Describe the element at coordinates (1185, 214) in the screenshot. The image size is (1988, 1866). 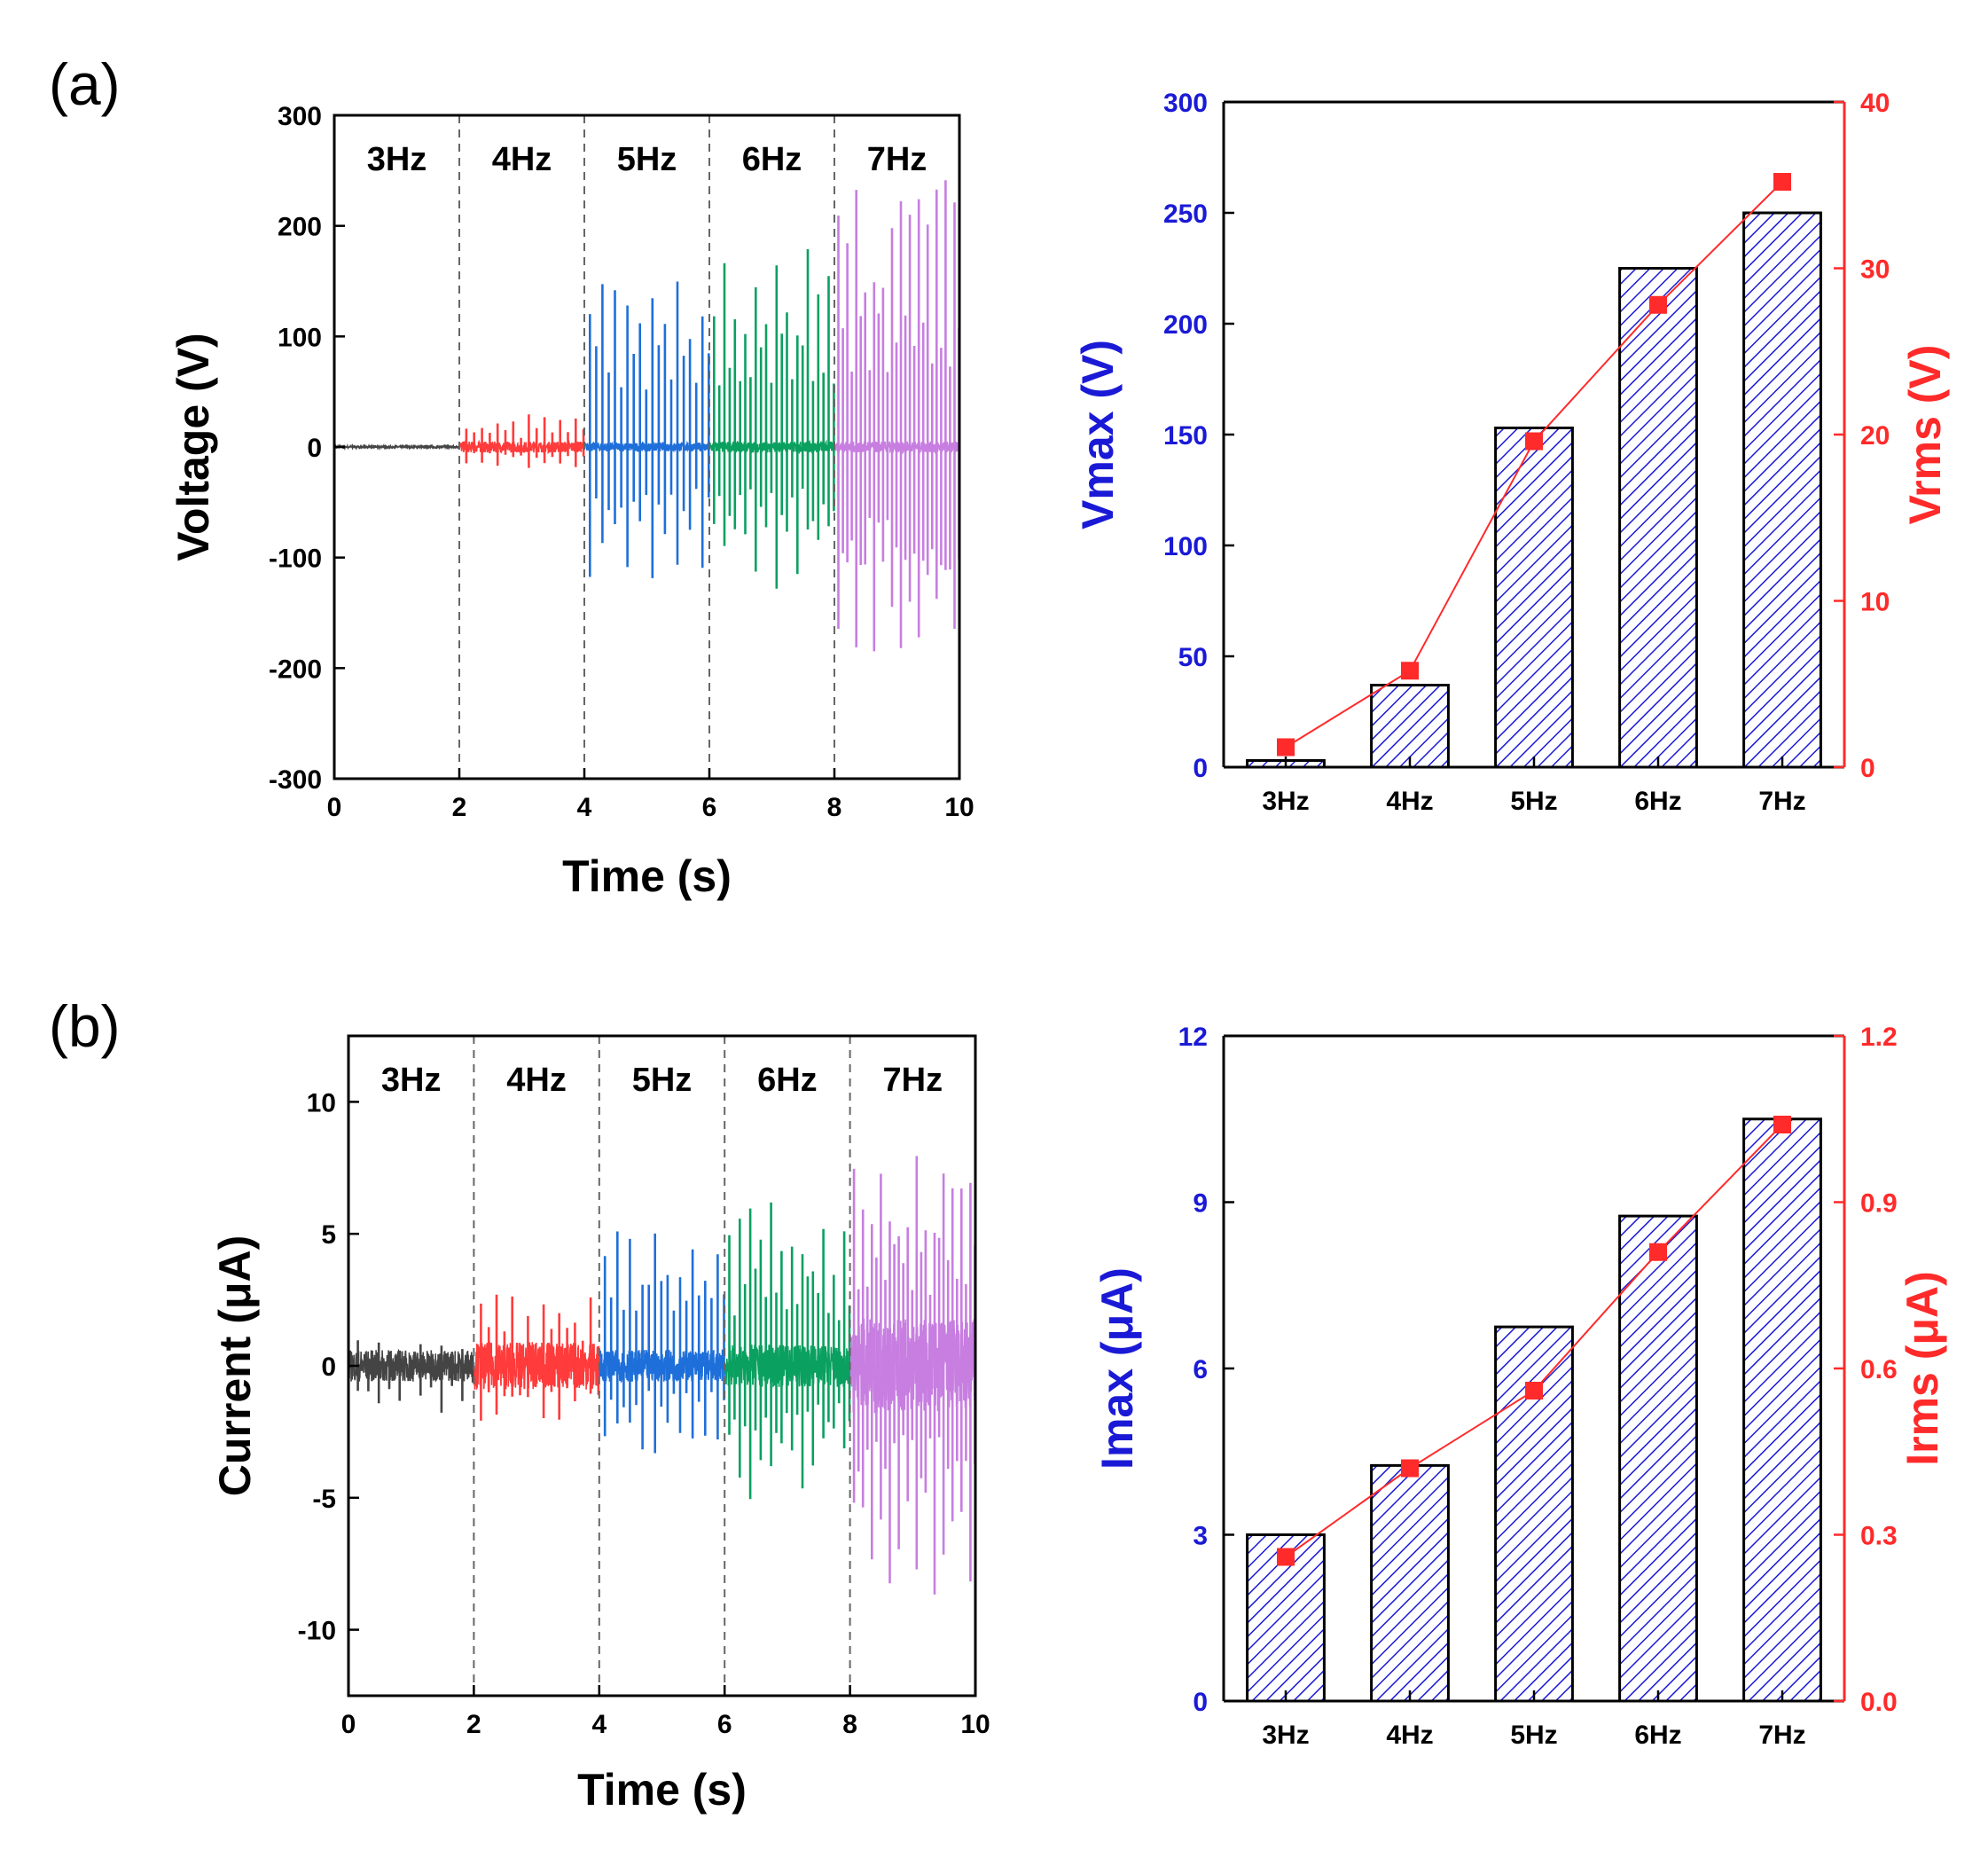
I see `y-tick-label: 250` at that location.